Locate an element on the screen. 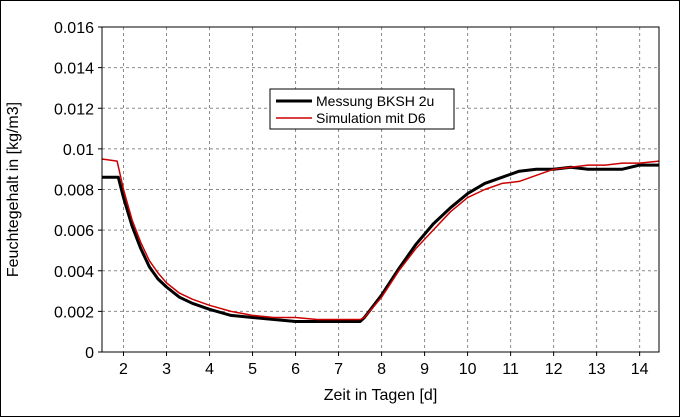  y-axis-title: Feuchtegehalt in [kg/m3] is located at coordinates (13, 189).